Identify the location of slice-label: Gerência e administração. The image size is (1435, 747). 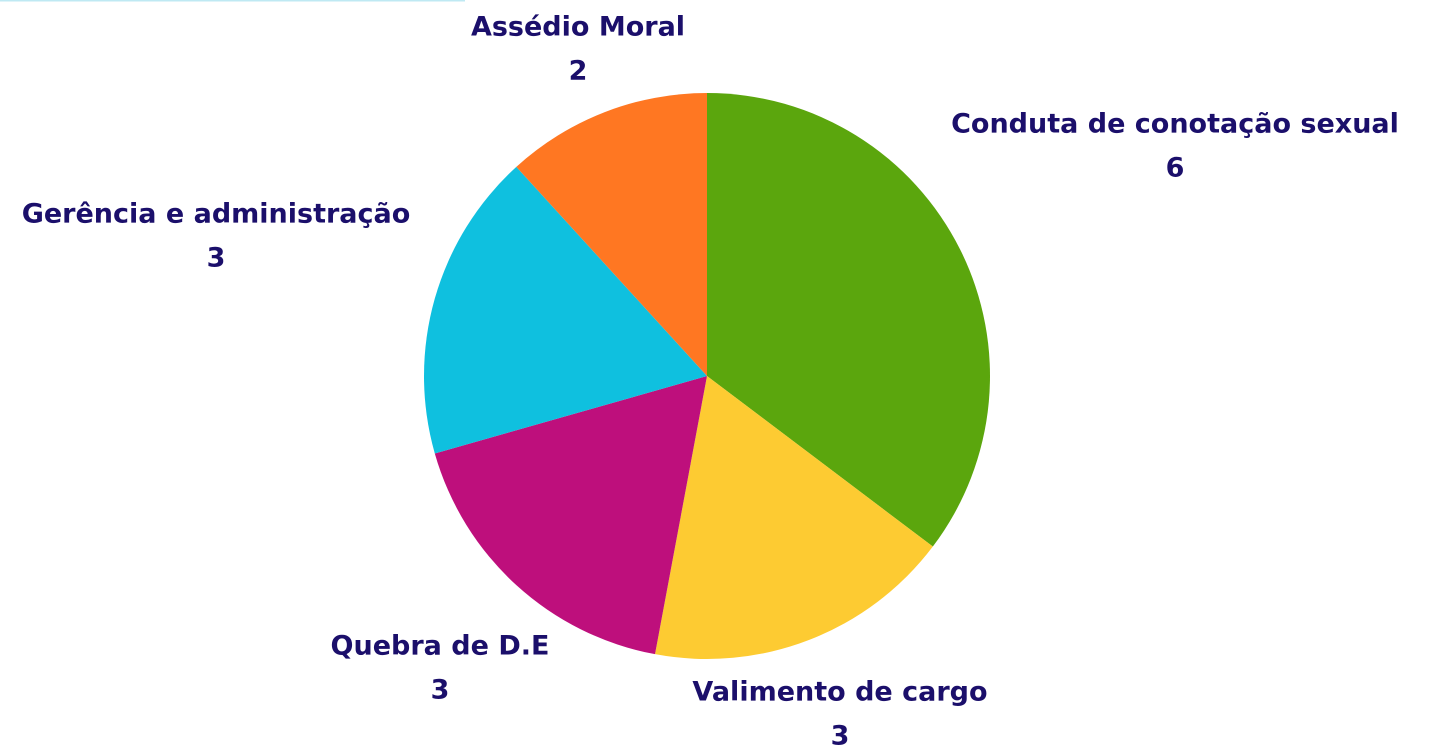
(216, 214).